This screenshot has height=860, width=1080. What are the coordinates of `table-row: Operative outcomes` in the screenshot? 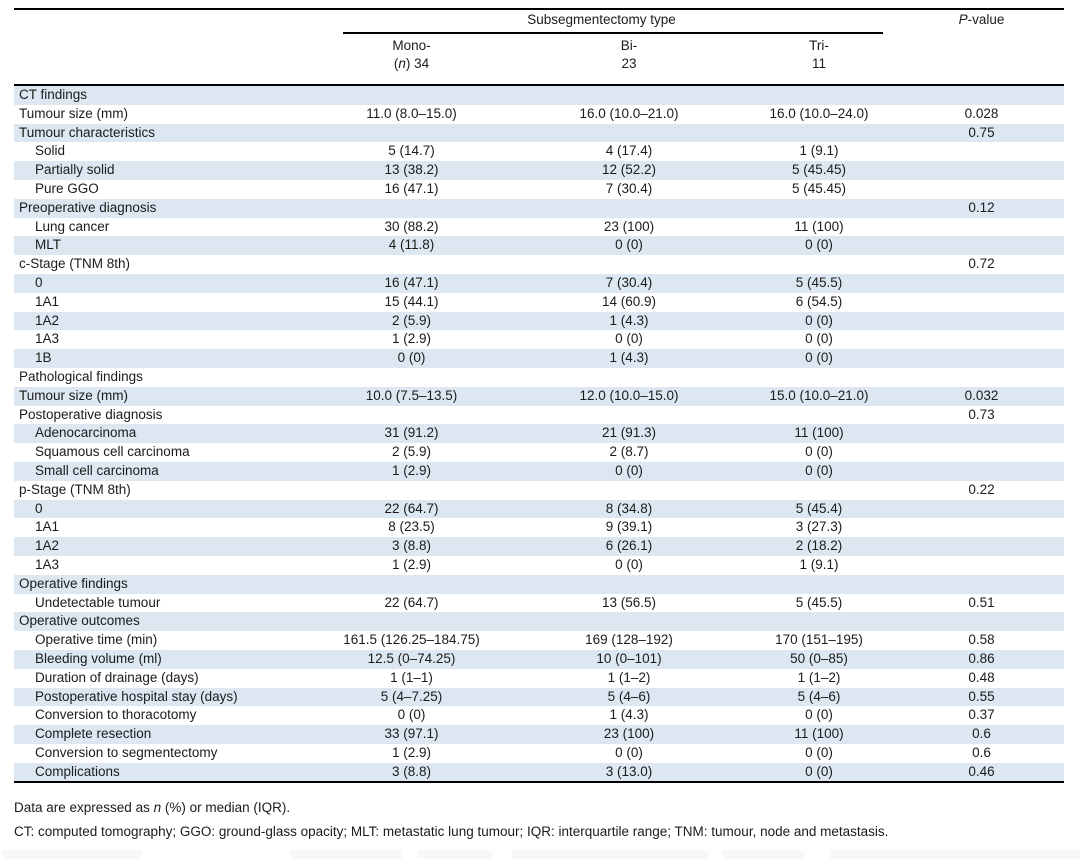 It's located at (539, 622).